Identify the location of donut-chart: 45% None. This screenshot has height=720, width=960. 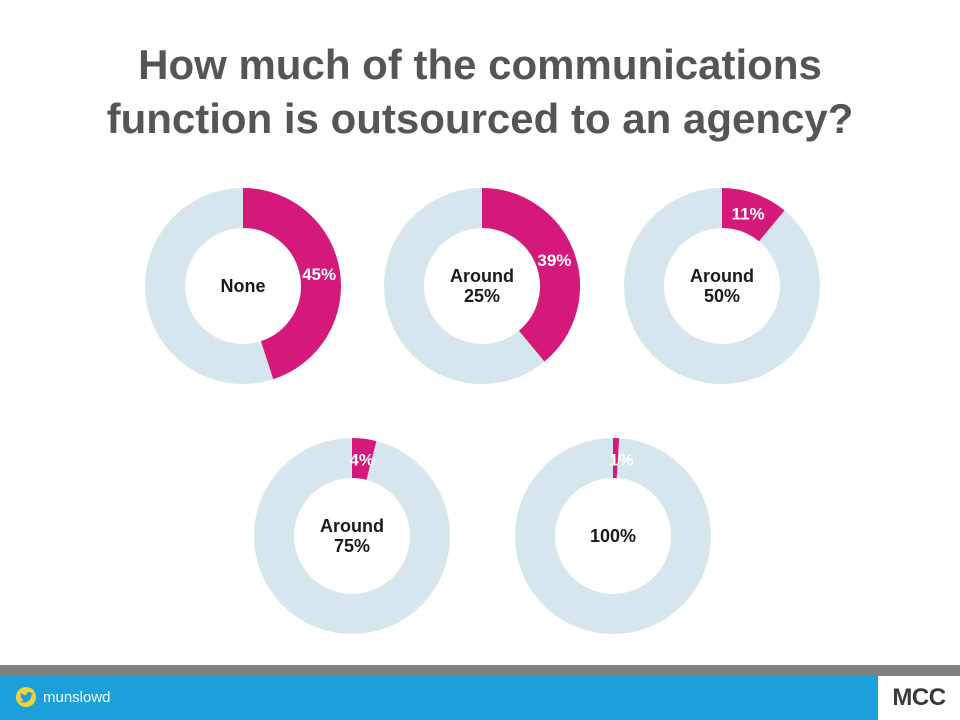
(243, 286).